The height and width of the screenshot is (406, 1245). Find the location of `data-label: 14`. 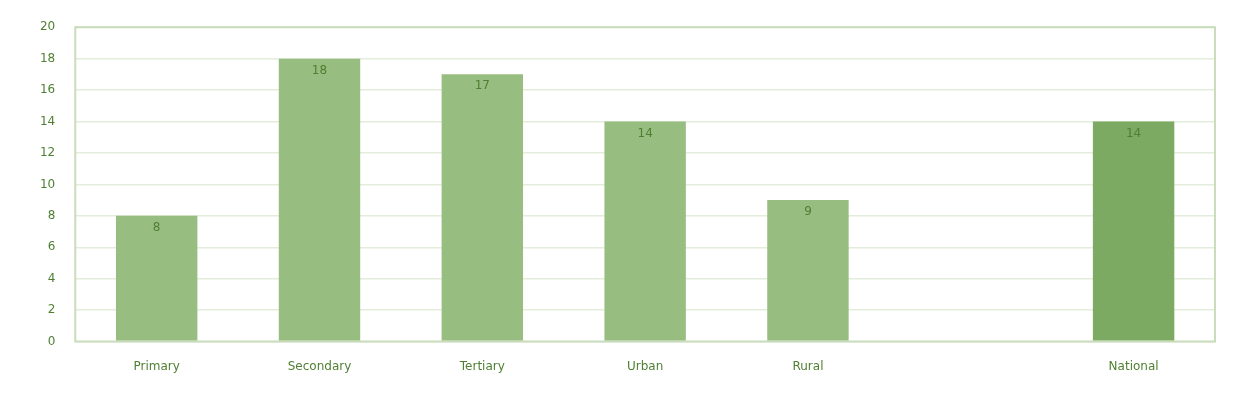

data-label: 14 is located at coordinates (645, 132).